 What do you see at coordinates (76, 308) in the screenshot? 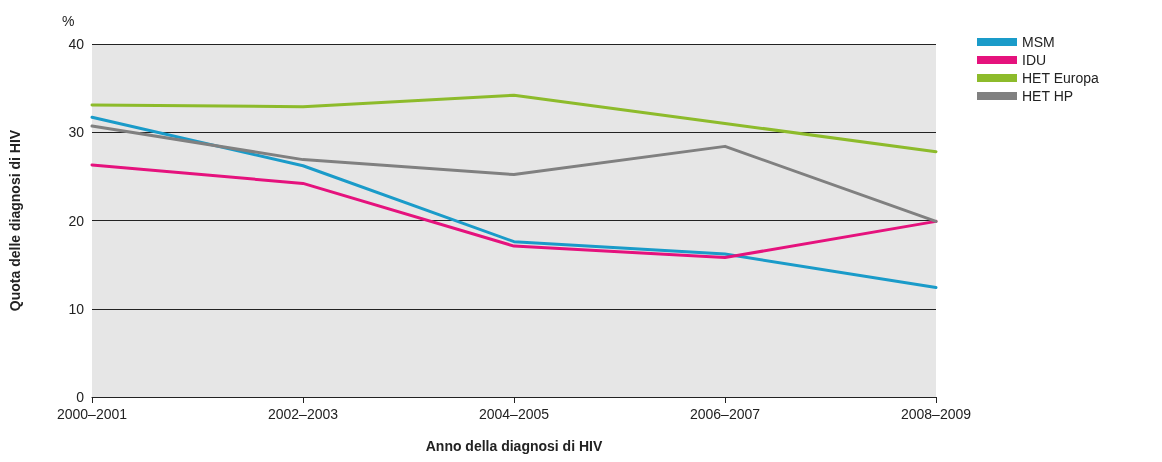
I see `y-tick-label: 10` at bounding box center [76, 308].